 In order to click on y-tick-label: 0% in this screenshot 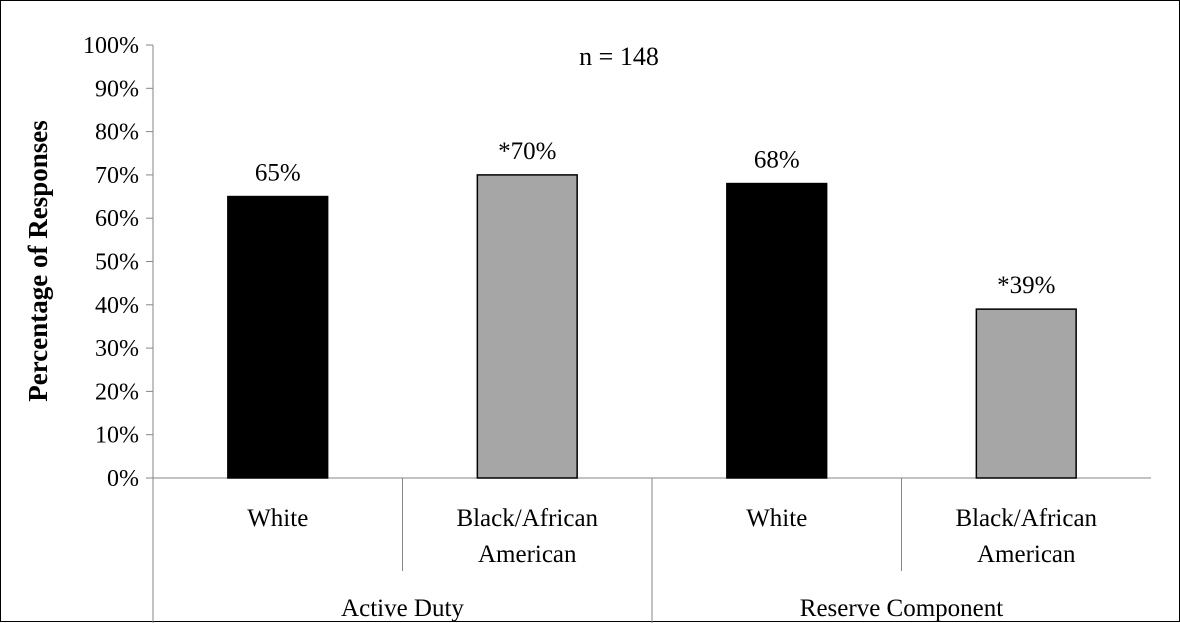, I will do `click(123, 479)`.